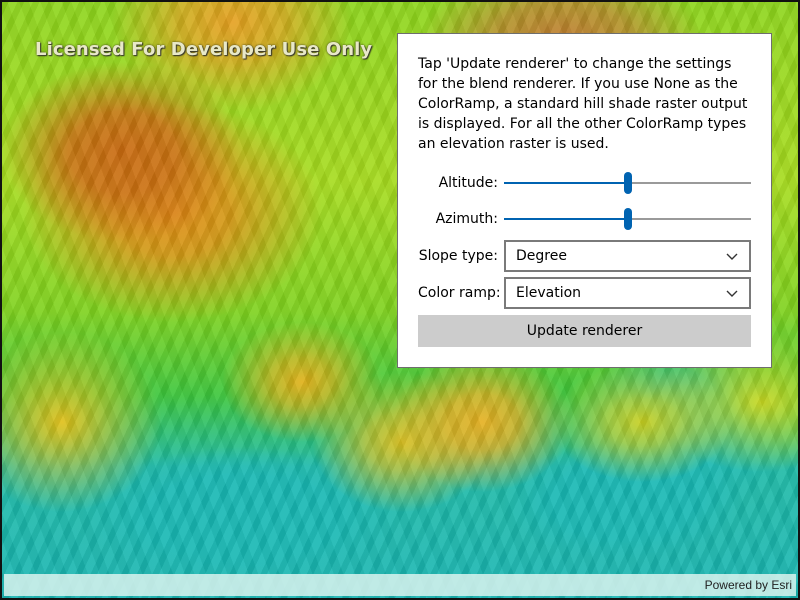 This screenshot has width=800, height=600. Describe the element at coordinates (466, 219) in the screenshot. I see `azimuth-label: Azimuth:` at that location.